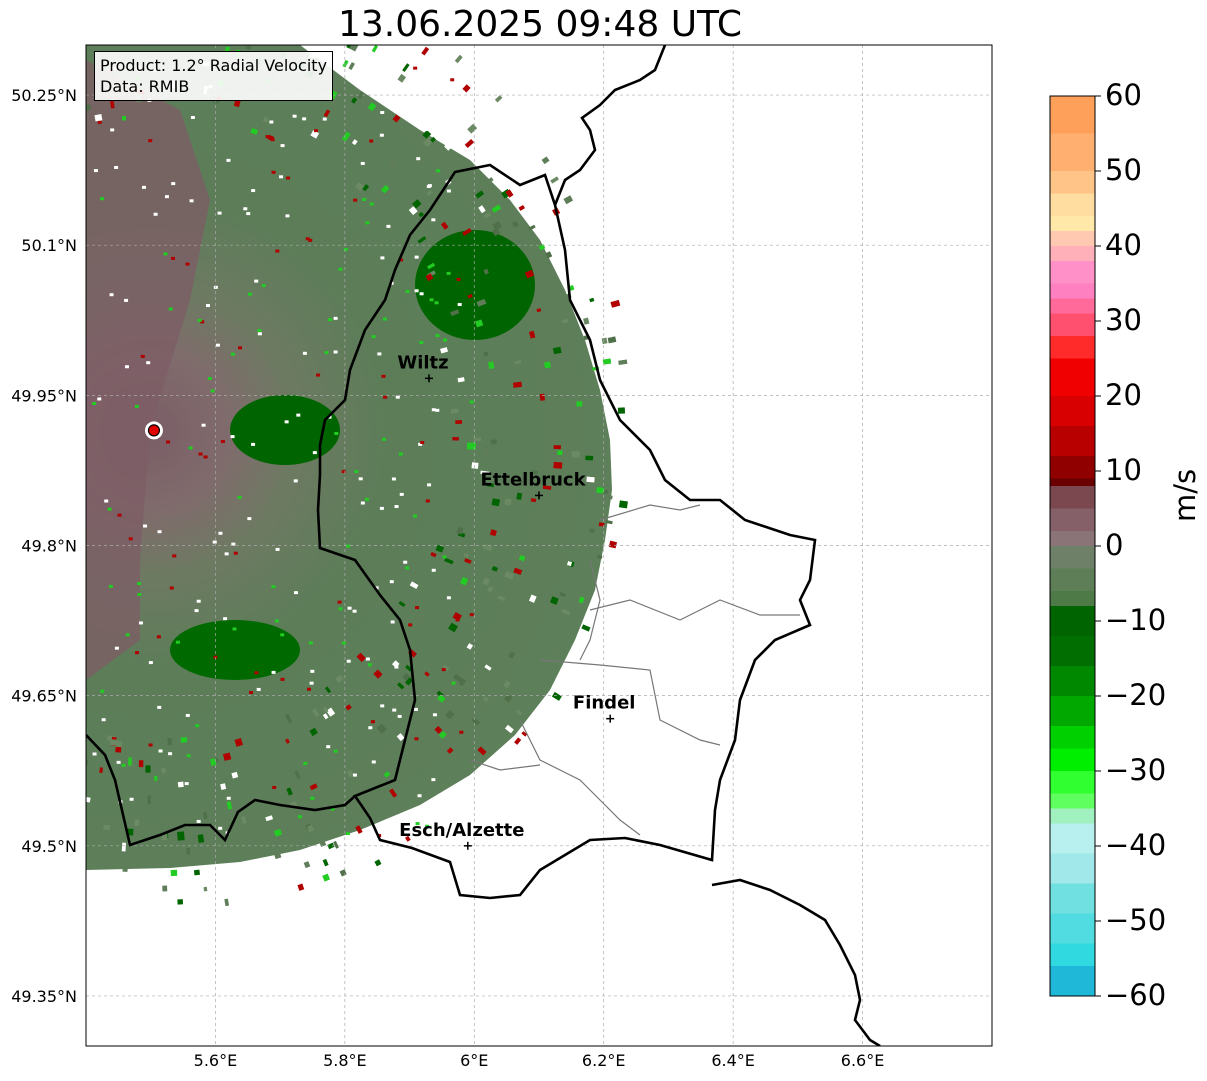  I want to click on lat-tick-label: 49.35°N, so click(44, 996).